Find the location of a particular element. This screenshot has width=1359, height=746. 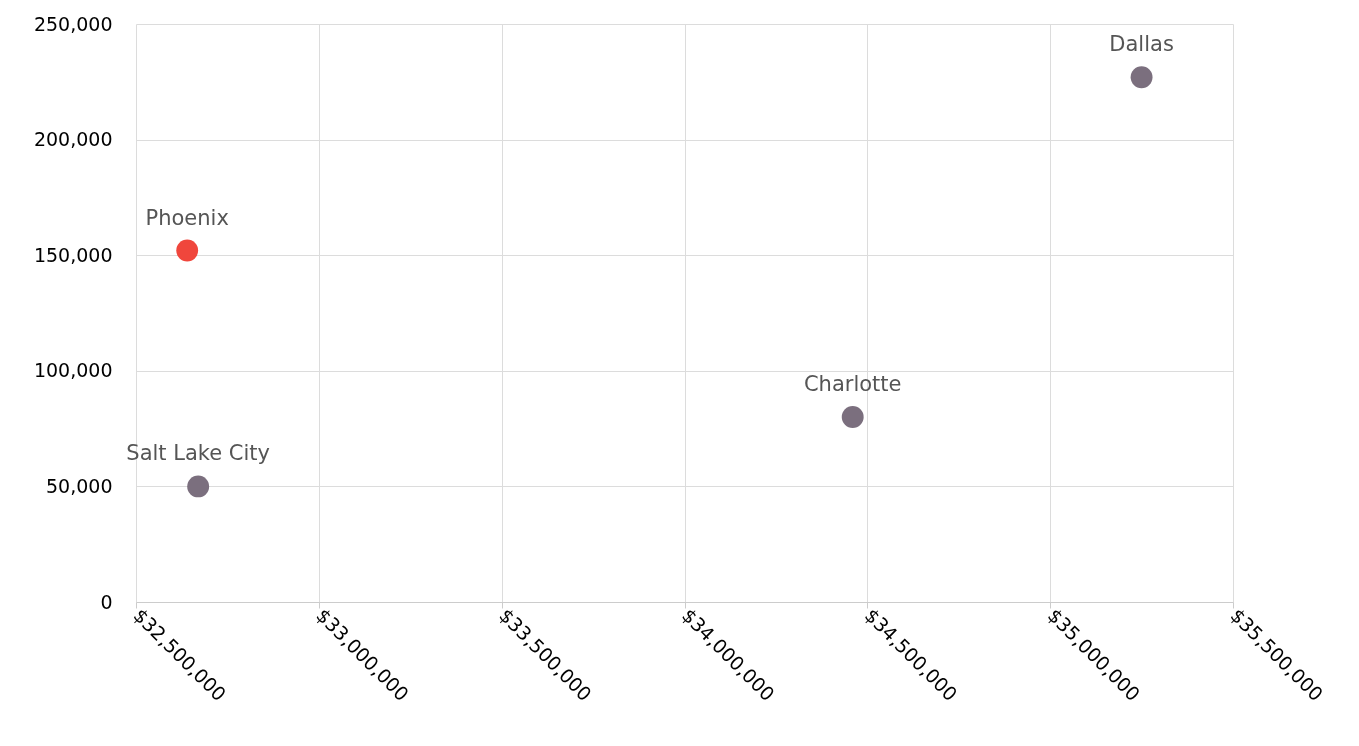

y-tick-label: 150,000 is located at coordinates (73, 254).